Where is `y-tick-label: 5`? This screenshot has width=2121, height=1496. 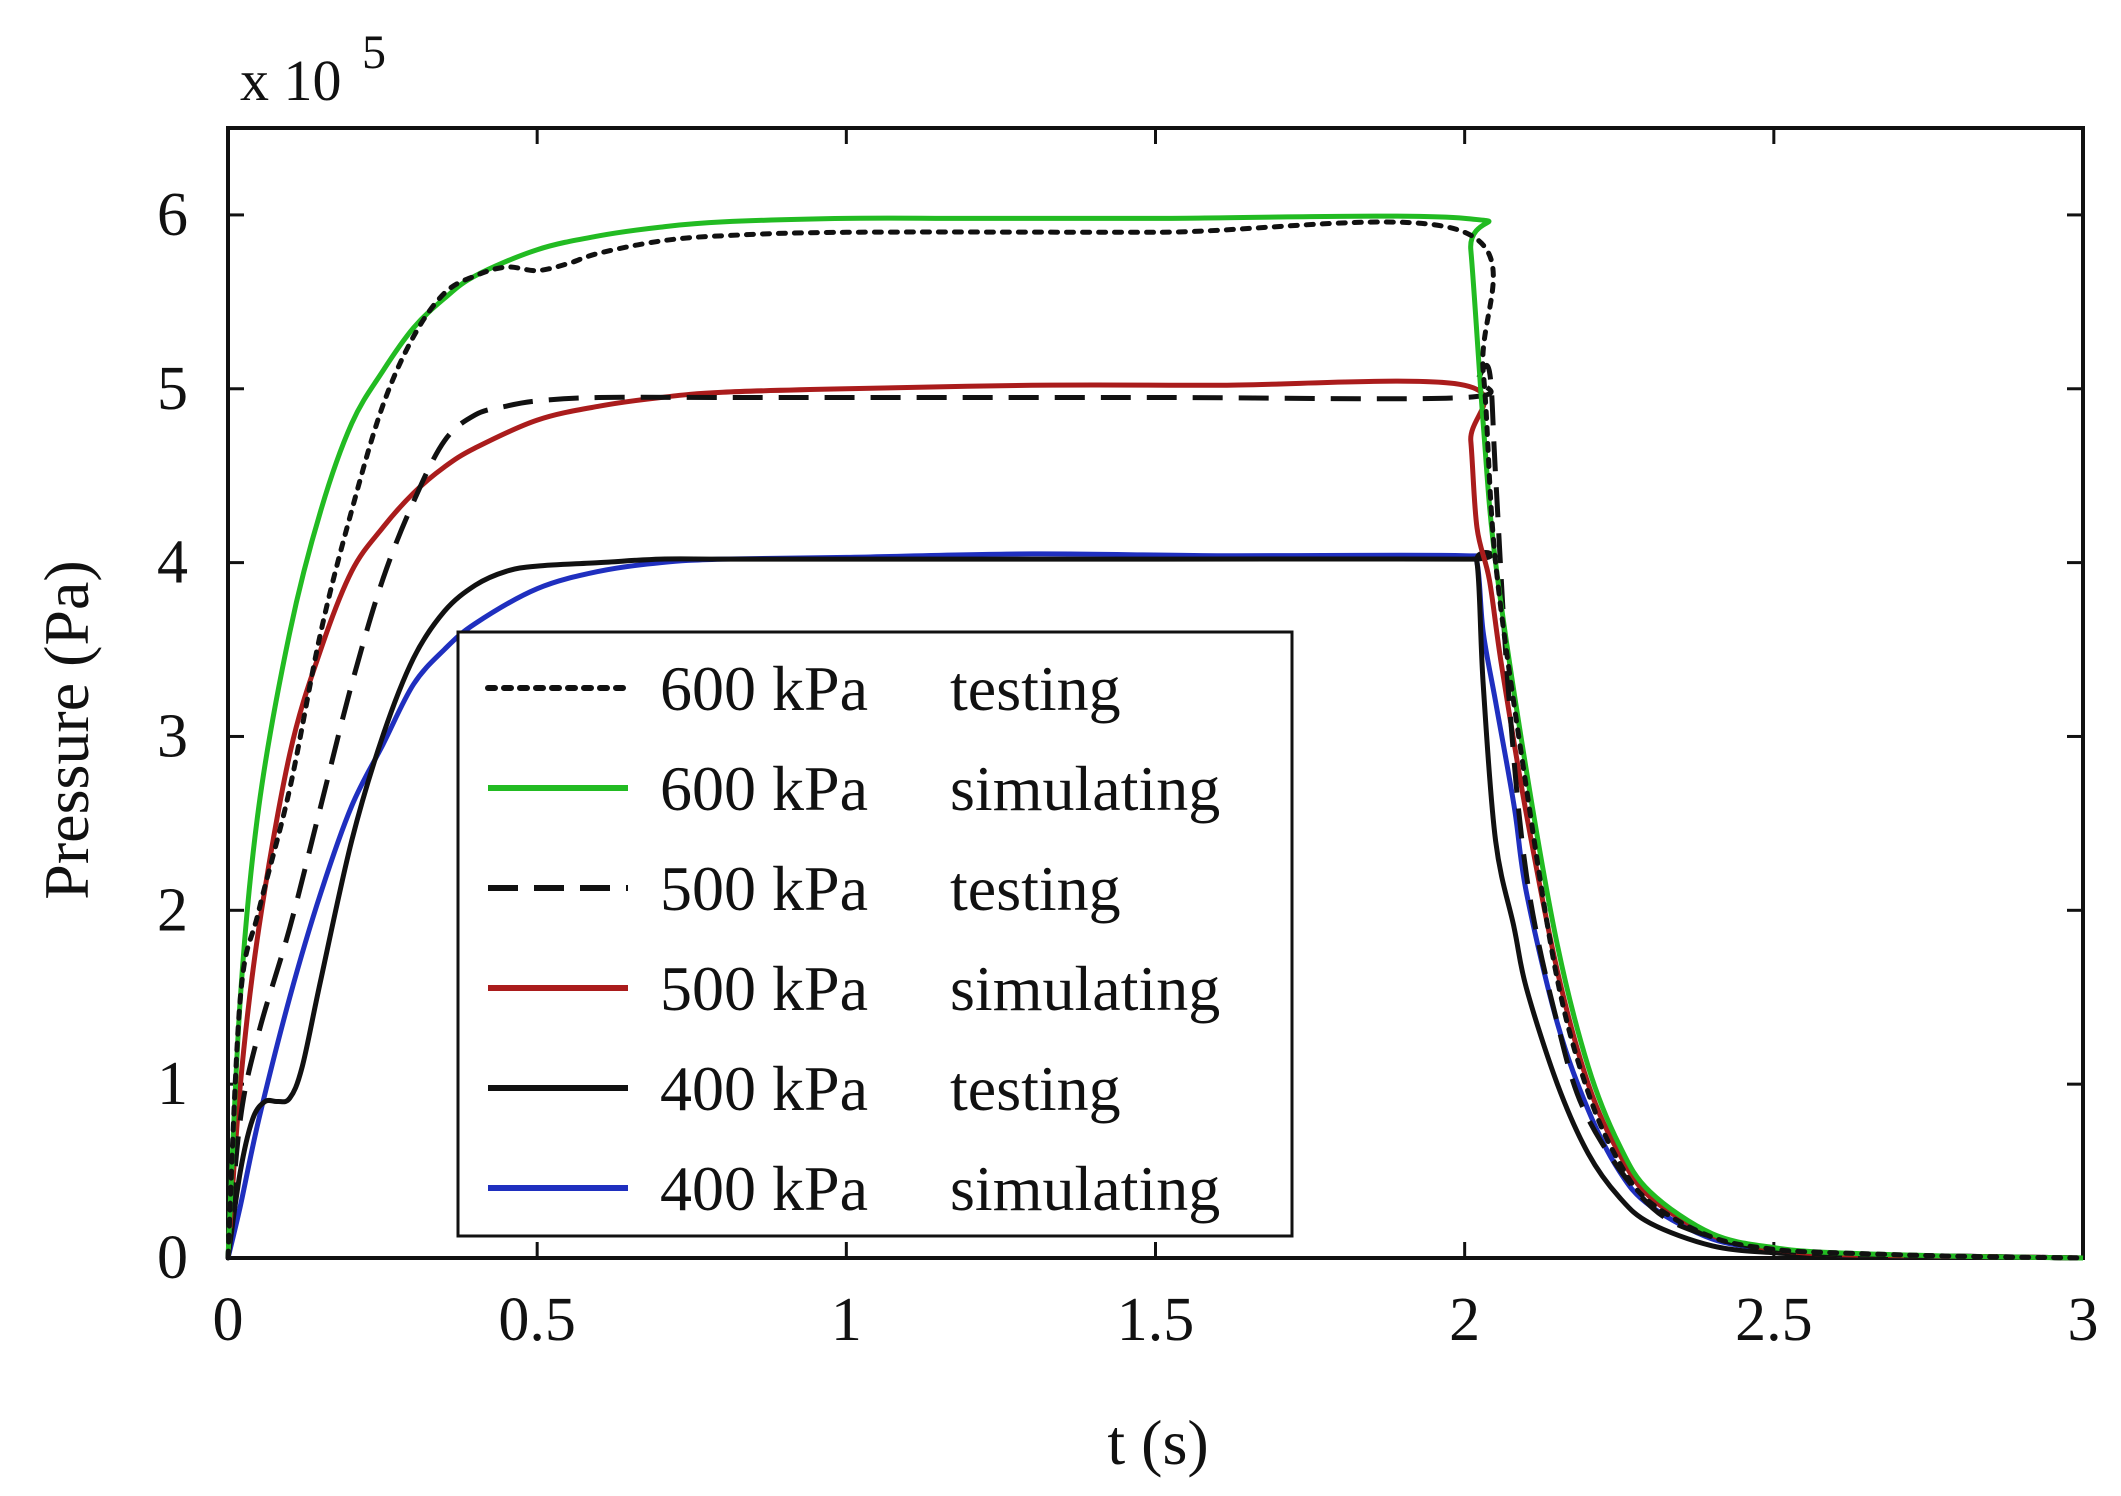 y-tick-label: 5 is located at coordinates (172, 389).